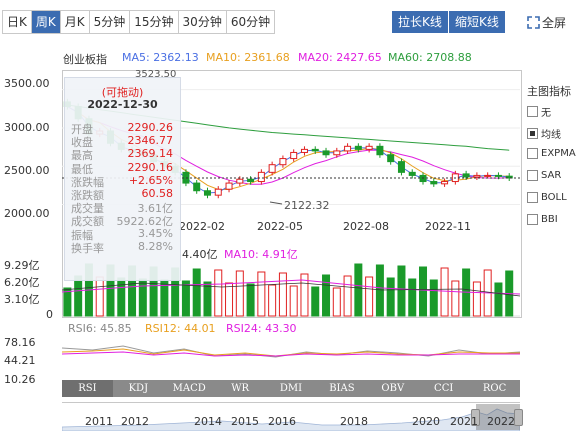 The image size is (584, 438). I want to click on rsi12-legend: RSI12: 44.01, so click(180, 328).